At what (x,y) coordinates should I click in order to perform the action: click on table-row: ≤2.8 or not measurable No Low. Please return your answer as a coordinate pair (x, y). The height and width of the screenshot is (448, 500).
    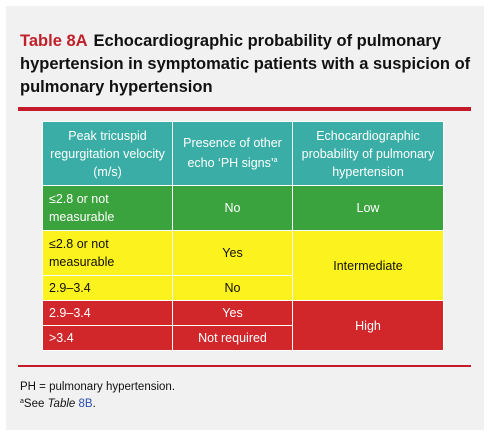
    Looking at the image, I should click on (243, 208).